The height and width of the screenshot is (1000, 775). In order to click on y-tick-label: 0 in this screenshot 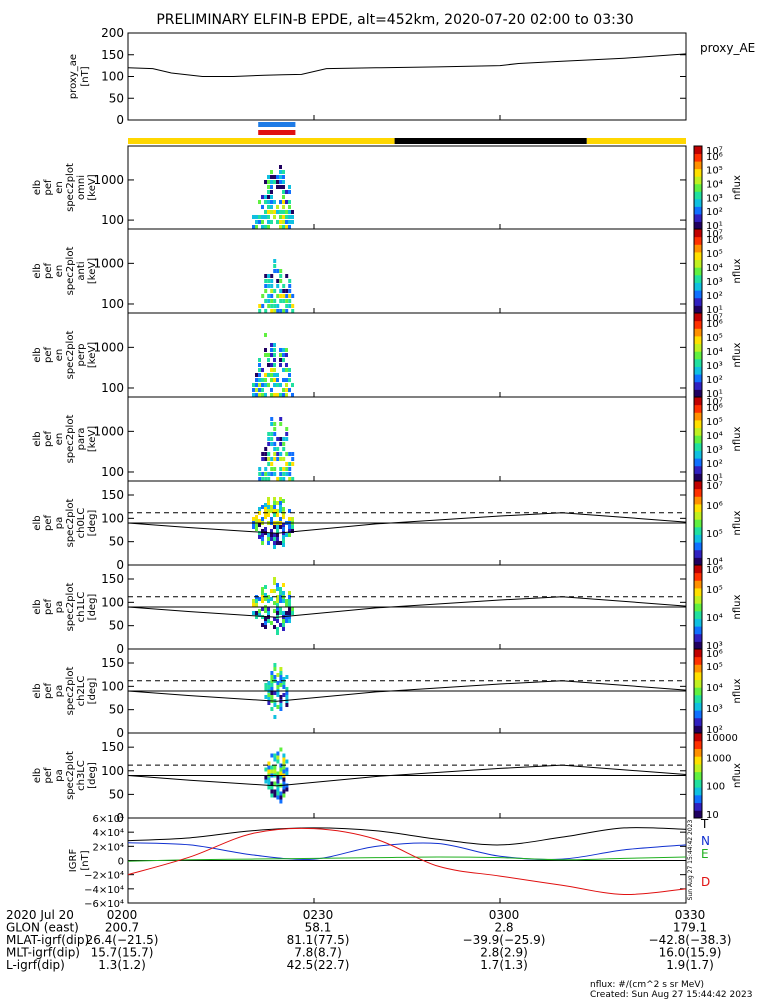, I will do `click(120, 565)`.